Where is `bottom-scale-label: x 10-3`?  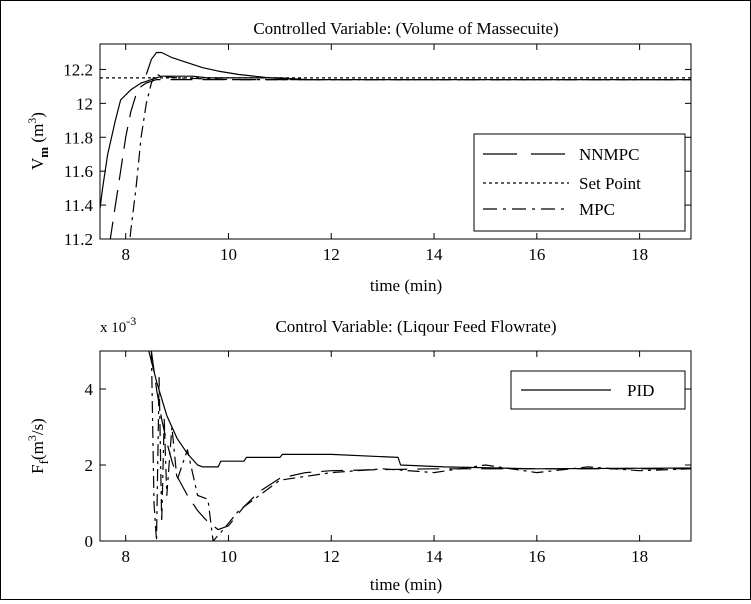
bottom-scale-label: x 10-3 is located at coordinates (118, 325).